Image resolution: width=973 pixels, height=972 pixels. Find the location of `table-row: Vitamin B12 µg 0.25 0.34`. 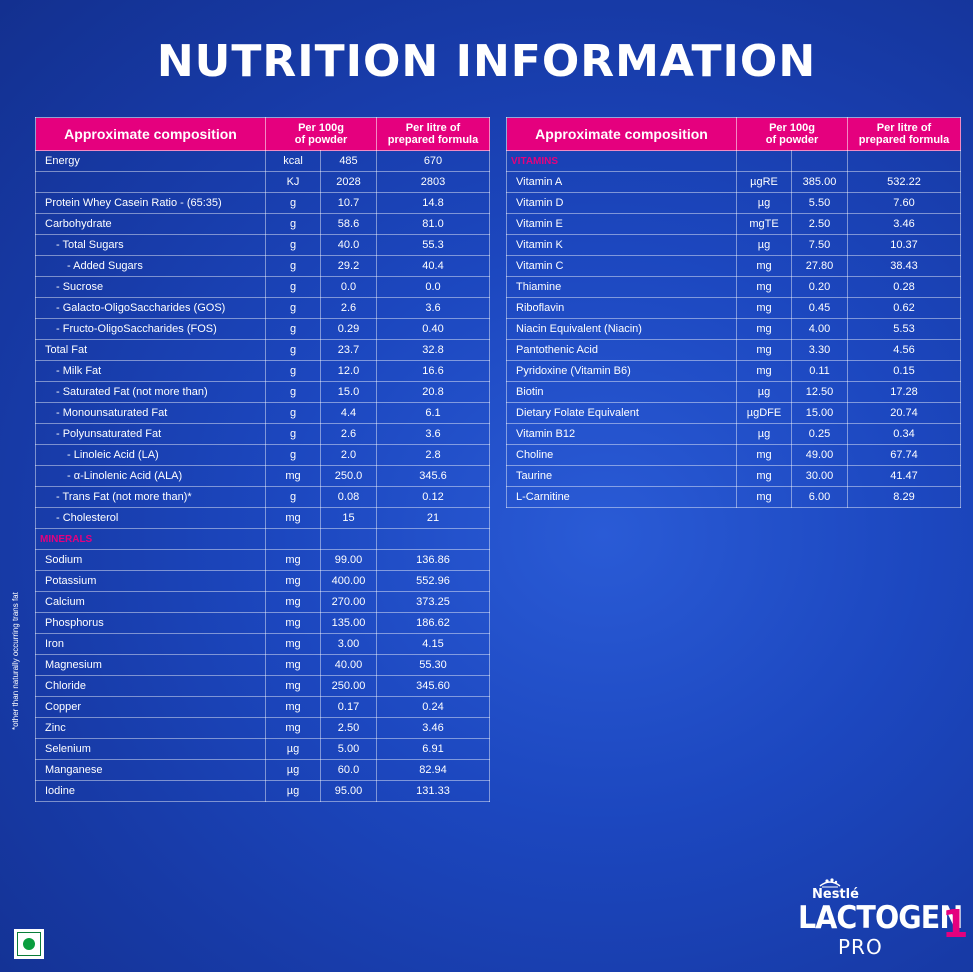

table-row: Vitamin B12 µg 0.25 0.34 is located at coordinates (733, 434).